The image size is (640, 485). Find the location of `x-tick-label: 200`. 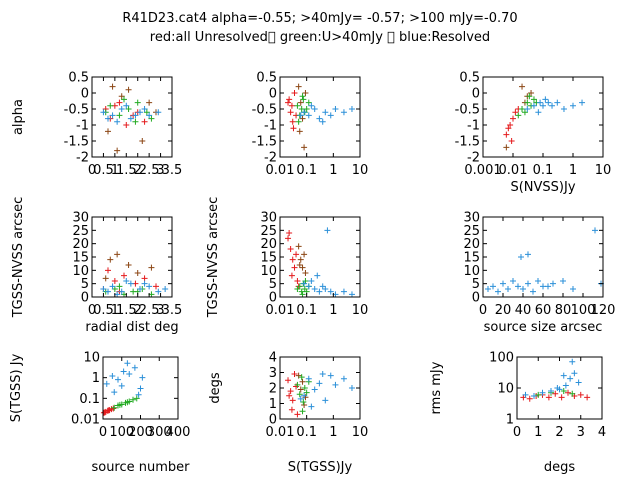

x-tick-label: 200 is located at coordinates (140, 432).